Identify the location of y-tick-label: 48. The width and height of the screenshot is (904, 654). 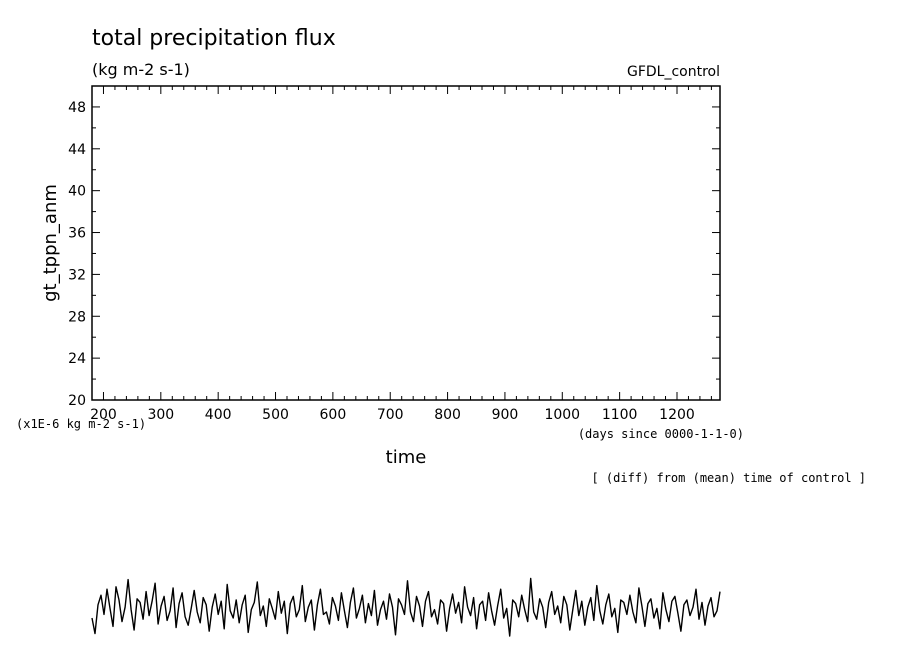
(77, 108).